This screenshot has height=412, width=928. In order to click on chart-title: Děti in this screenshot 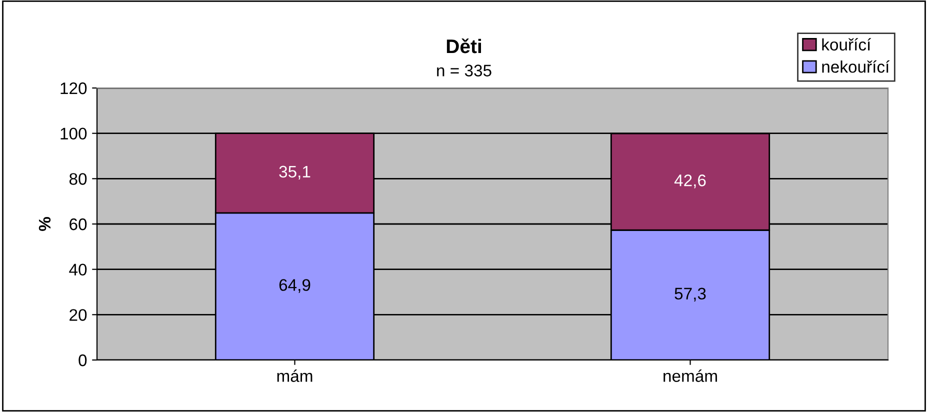, I will do `click(463, 46)`.